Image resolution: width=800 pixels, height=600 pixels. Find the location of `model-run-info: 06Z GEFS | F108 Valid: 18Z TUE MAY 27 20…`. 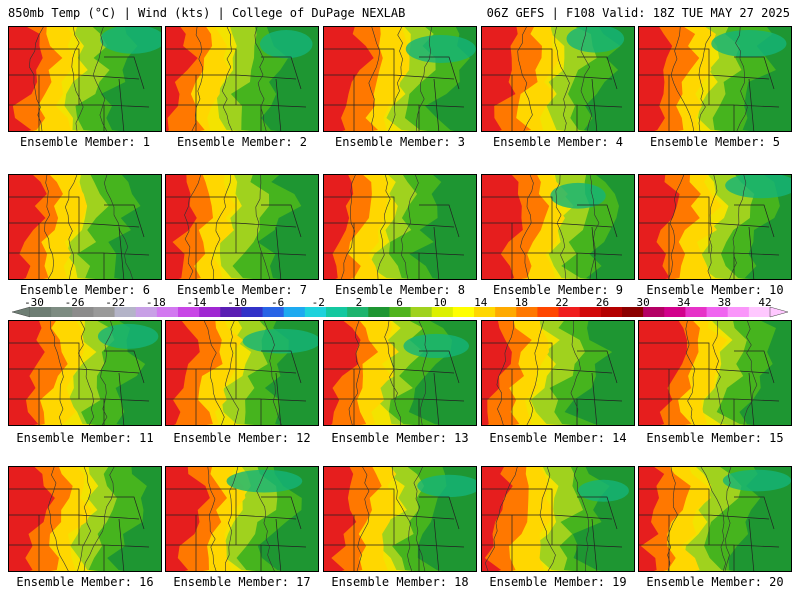

model-run-info: 06Z GEFS | F108 Valid: 18Z TUE MAY 27 20… is located at coordinates (638, 13).